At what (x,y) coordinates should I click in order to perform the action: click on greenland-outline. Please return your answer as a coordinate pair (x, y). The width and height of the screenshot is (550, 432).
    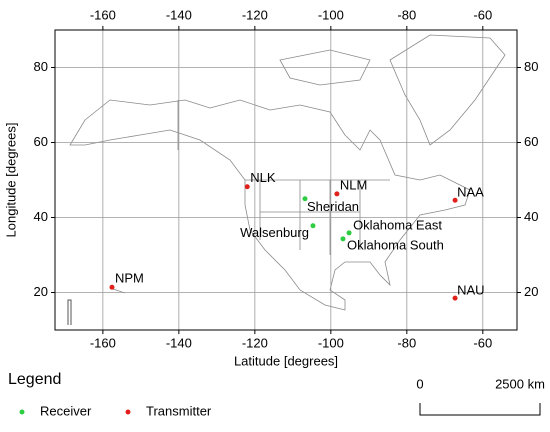
    Looking at the image, I should click on (447, 90).